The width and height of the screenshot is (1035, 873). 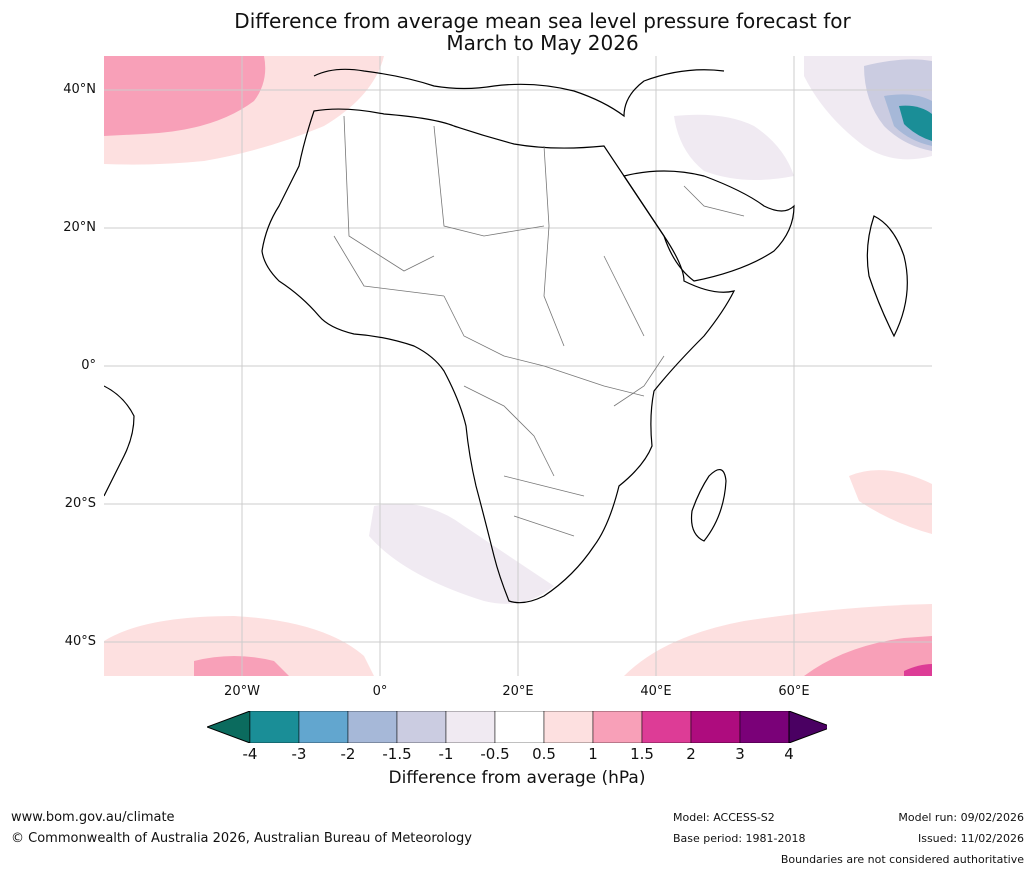 I want to click on lon-label-40e: 40°E, so click(x=656, y=691).